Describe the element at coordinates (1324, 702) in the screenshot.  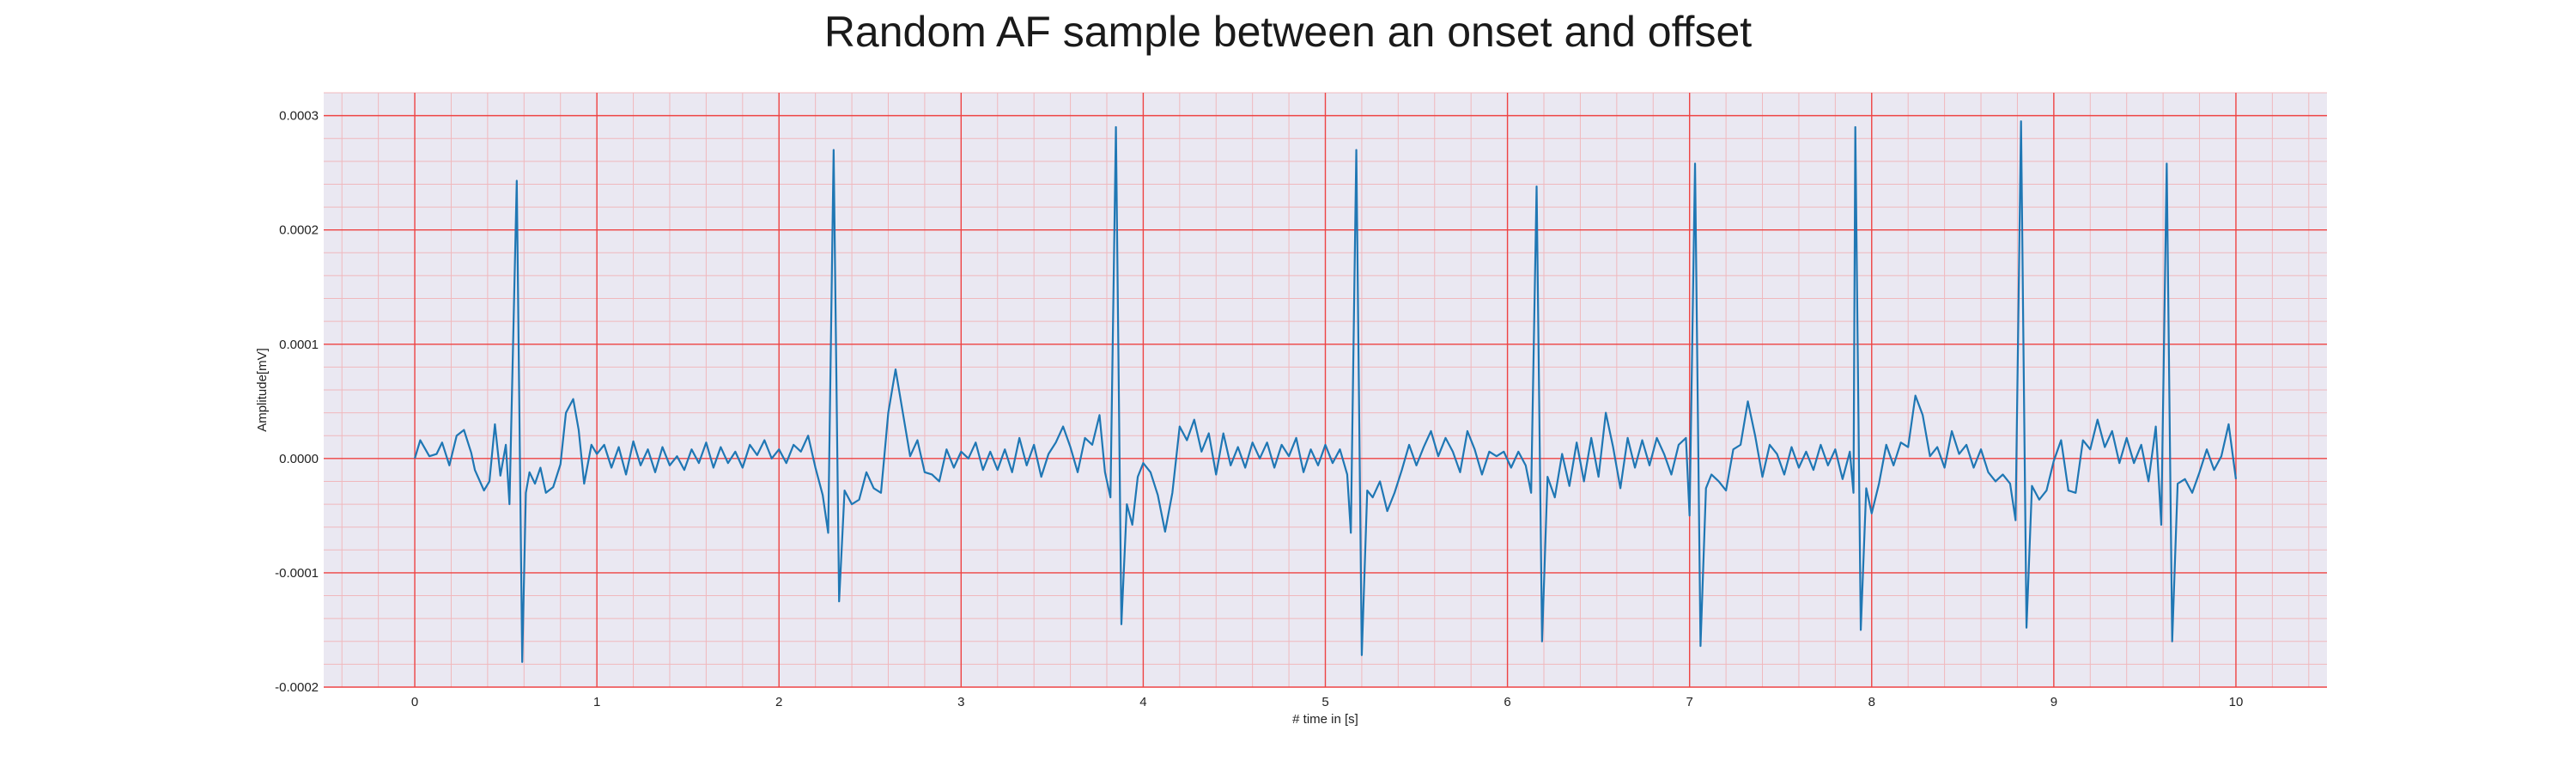
I see `x-tick-label: 5` at that location.